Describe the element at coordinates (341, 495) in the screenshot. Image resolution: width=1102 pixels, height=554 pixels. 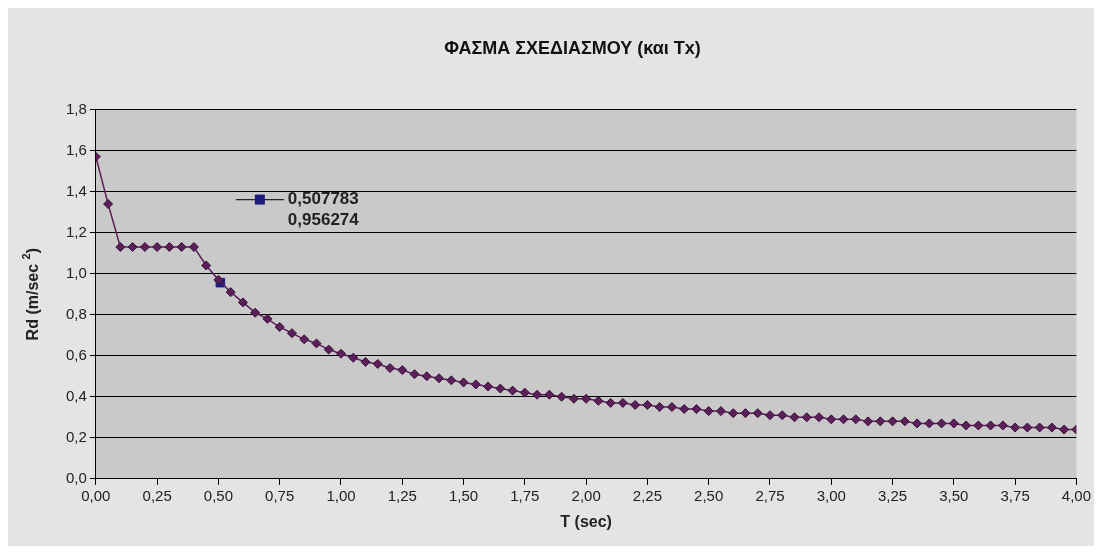
I see `x-tick-label: 1,00` at that location.